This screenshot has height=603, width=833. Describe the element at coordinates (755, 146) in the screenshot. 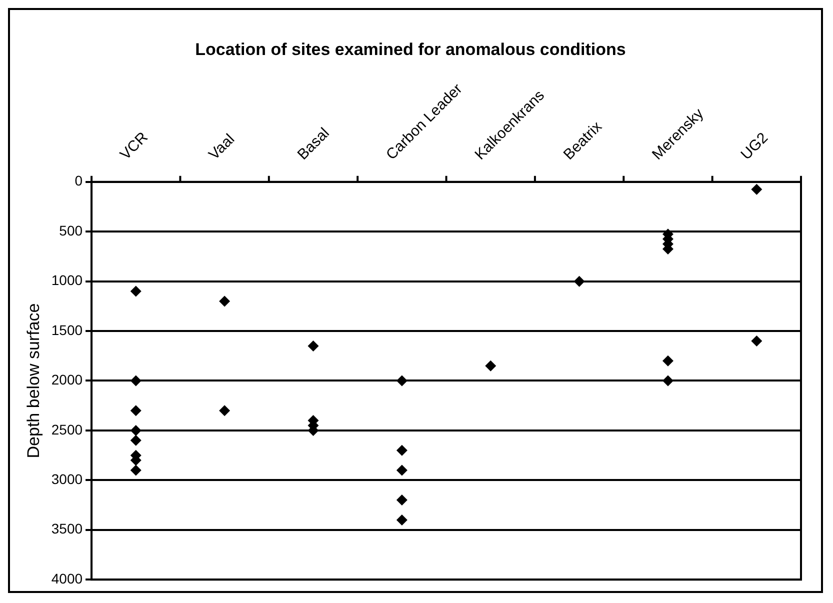

I see `x-tick-label: UG2` at that location.